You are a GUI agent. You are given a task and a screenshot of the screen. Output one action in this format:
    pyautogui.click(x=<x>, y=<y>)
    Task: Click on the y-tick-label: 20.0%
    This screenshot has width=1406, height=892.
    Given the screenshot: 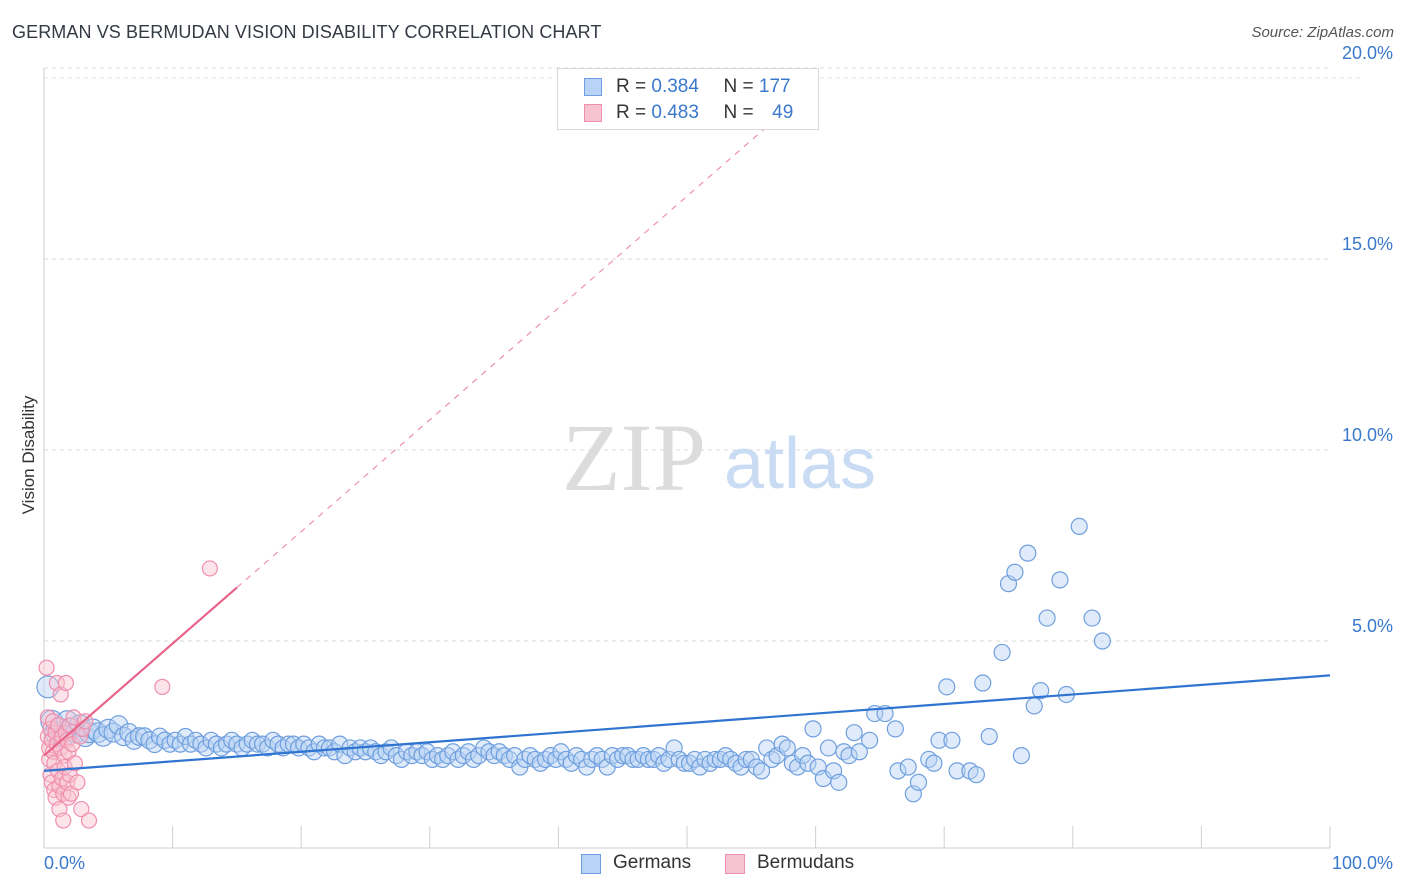 What is the action you would take?
    pyautogui.click(x=1367, y=53)
    